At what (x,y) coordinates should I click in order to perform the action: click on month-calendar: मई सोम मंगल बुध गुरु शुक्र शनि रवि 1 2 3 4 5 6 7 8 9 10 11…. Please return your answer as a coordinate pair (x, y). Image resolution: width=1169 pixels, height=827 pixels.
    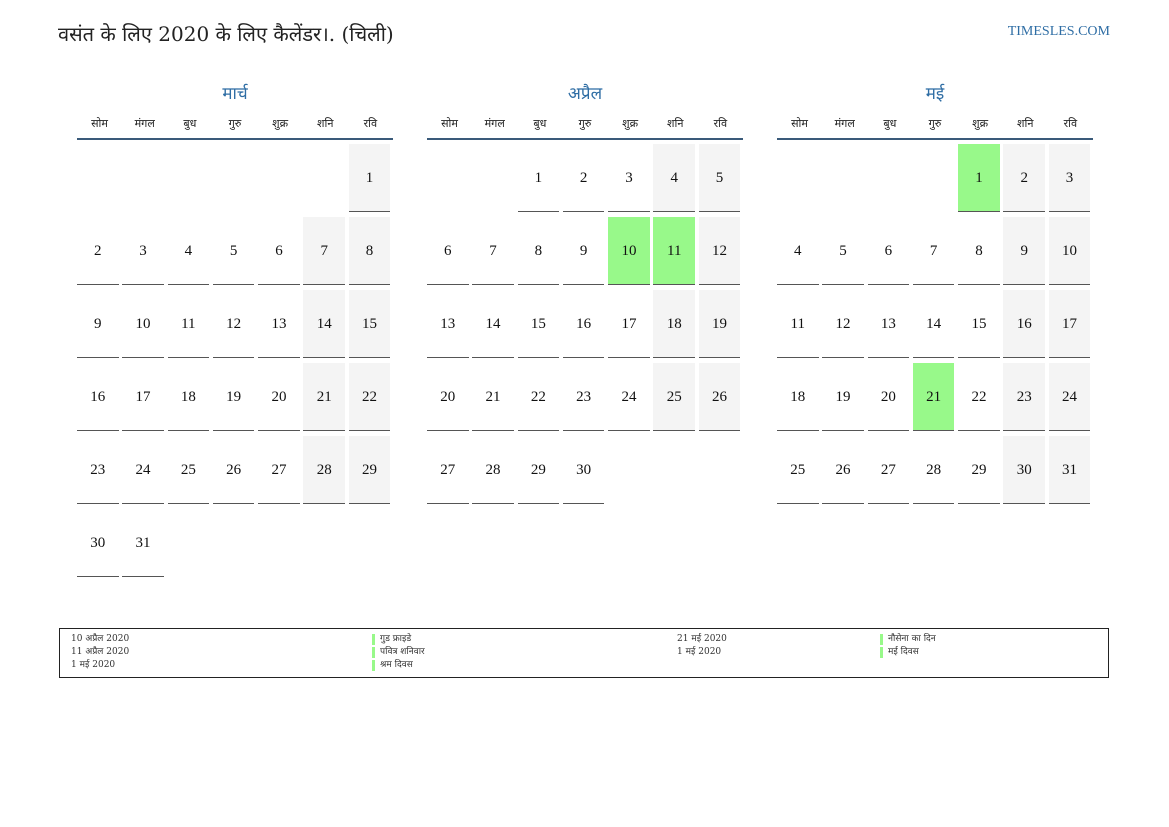
    Looking at the image, I should click on (935, 293).